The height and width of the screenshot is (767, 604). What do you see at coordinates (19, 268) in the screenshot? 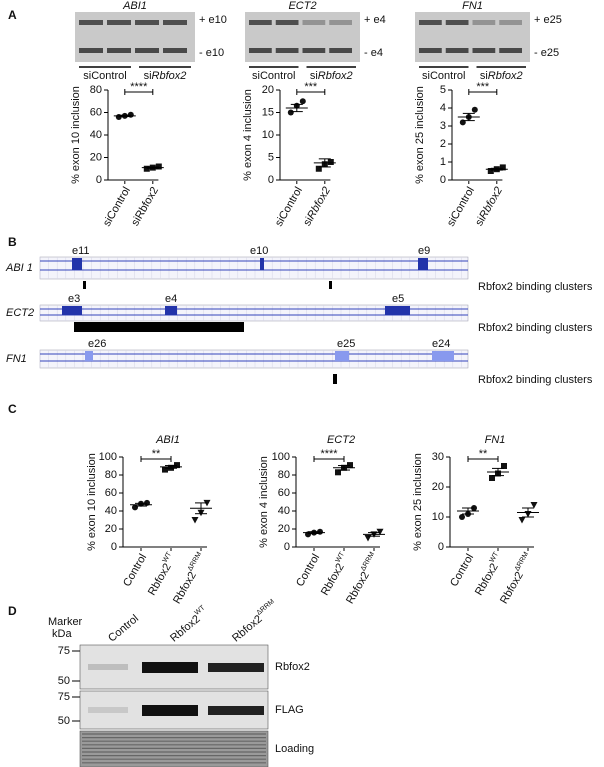
I see `track-gene: ABI 1` at bounding box center [19, 268].